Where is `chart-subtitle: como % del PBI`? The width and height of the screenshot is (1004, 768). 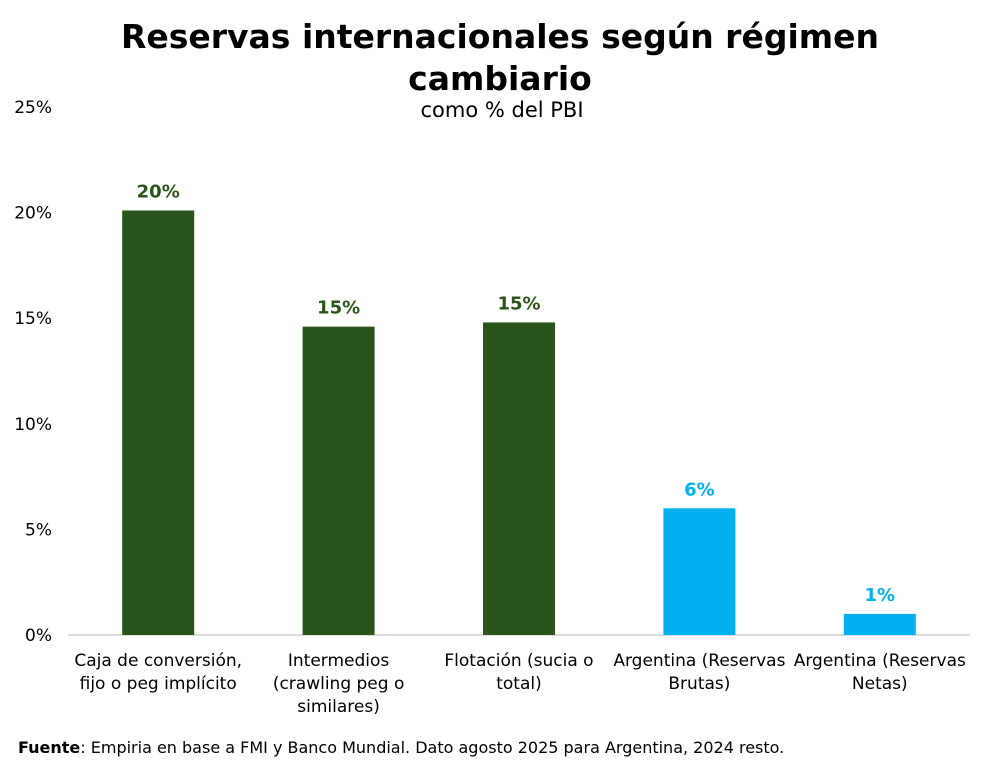
chart-subtitle: como % del PBI is located at coordinates (502, 110).